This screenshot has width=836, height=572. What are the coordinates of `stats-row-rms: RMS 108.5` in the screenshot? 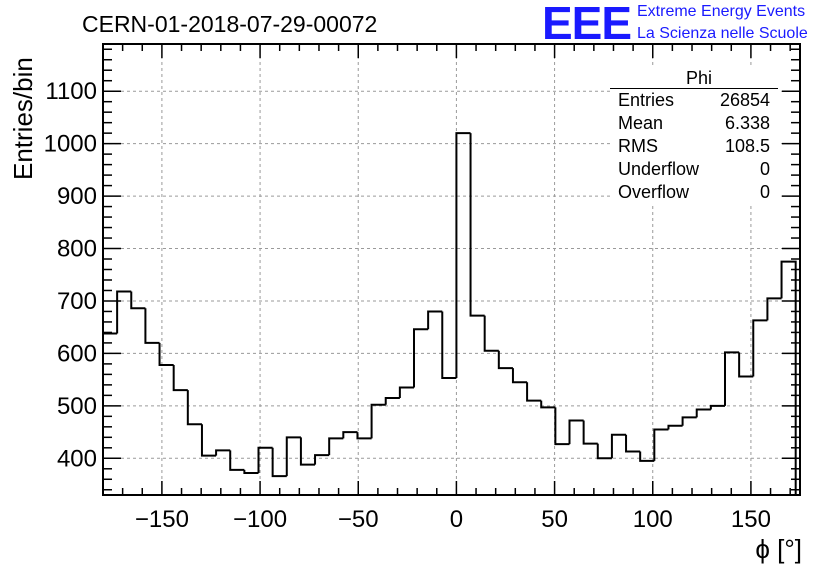 It's located at (694, 146).